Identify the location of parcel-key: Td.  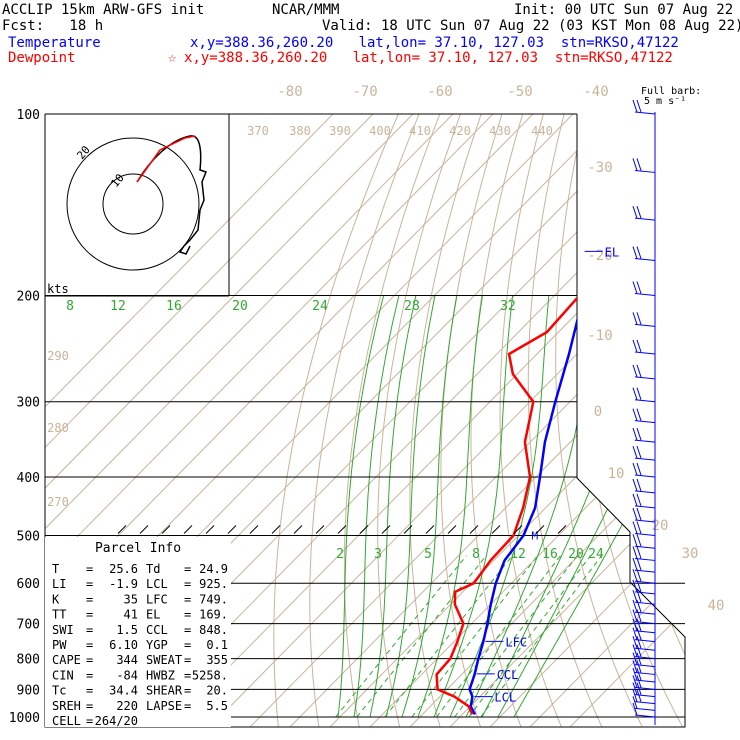
(153, 569).